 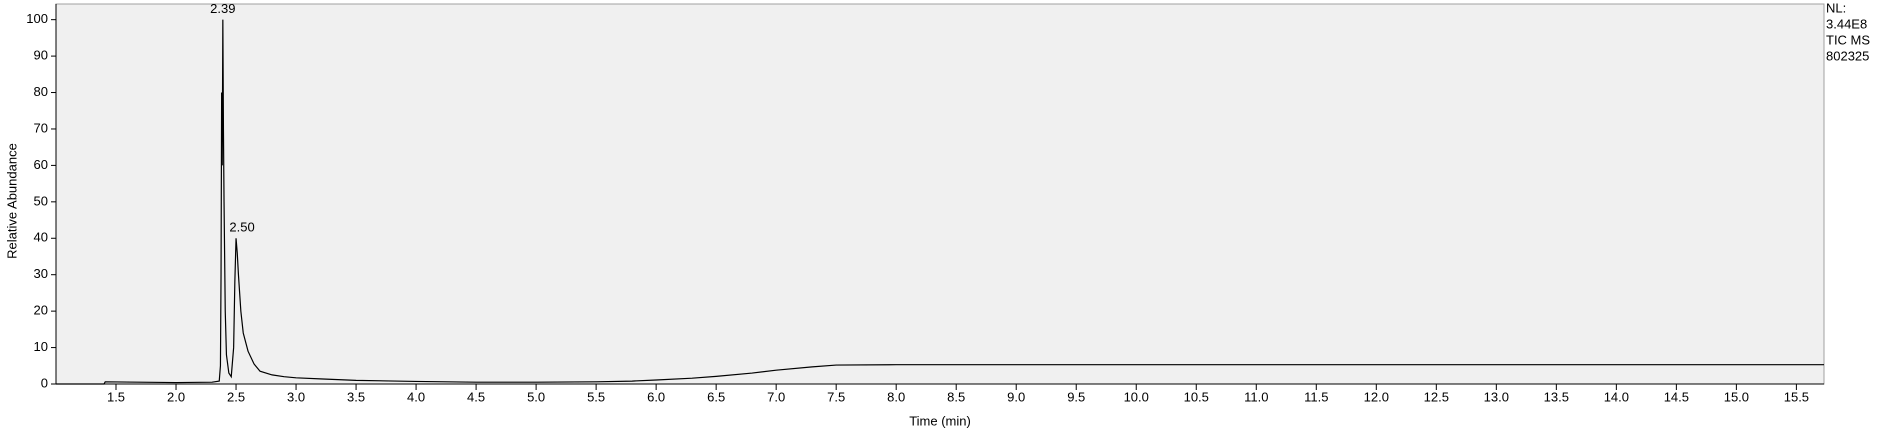 What do you see at coordinates (1496, 396) in the screenshot?
I see `x-tick-label: 13.0` at bounding box center [1496, 396].